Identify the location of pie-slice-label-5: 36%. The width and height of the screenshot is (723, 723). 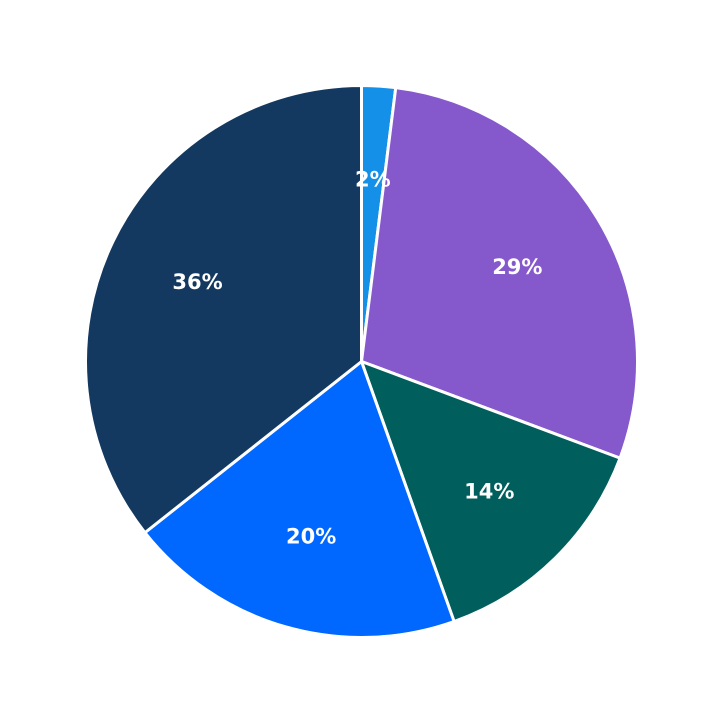
(197, 282).